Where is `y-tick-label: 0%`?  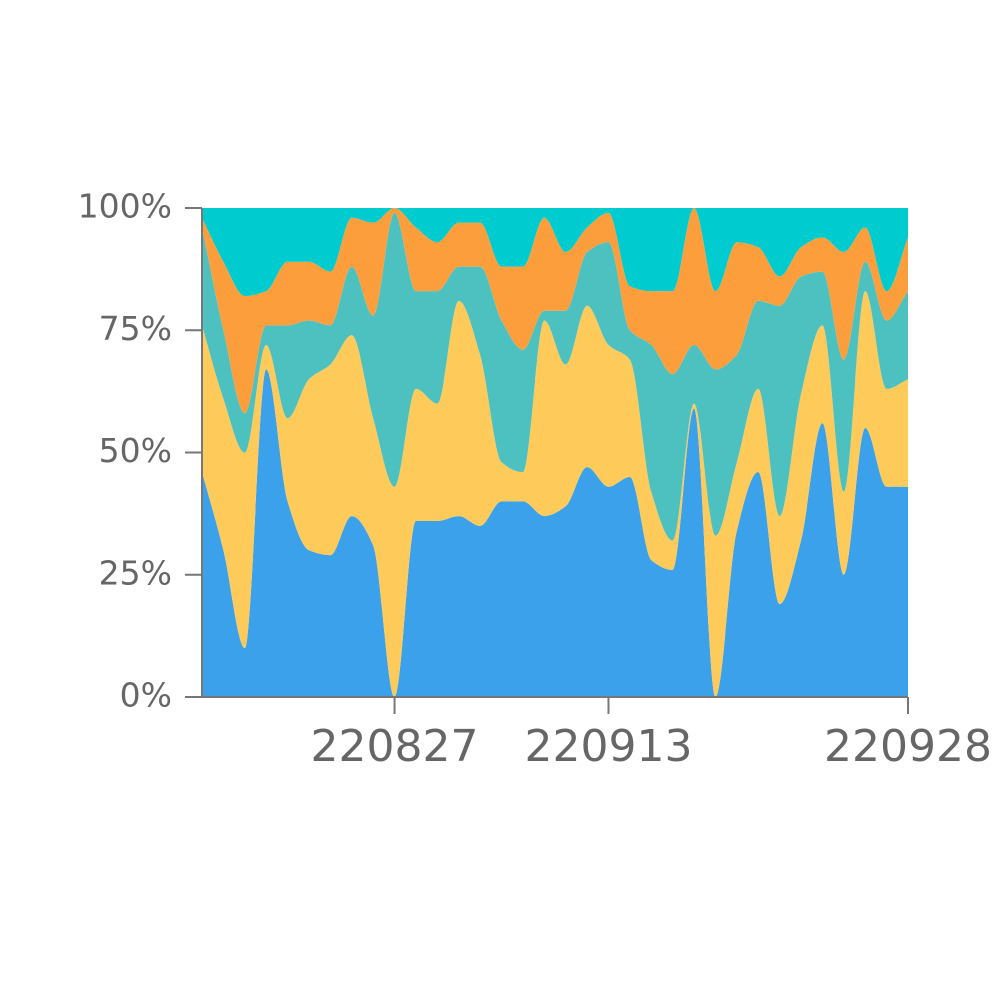 y-tick-label: 0% is located at coordinates (146, 695).